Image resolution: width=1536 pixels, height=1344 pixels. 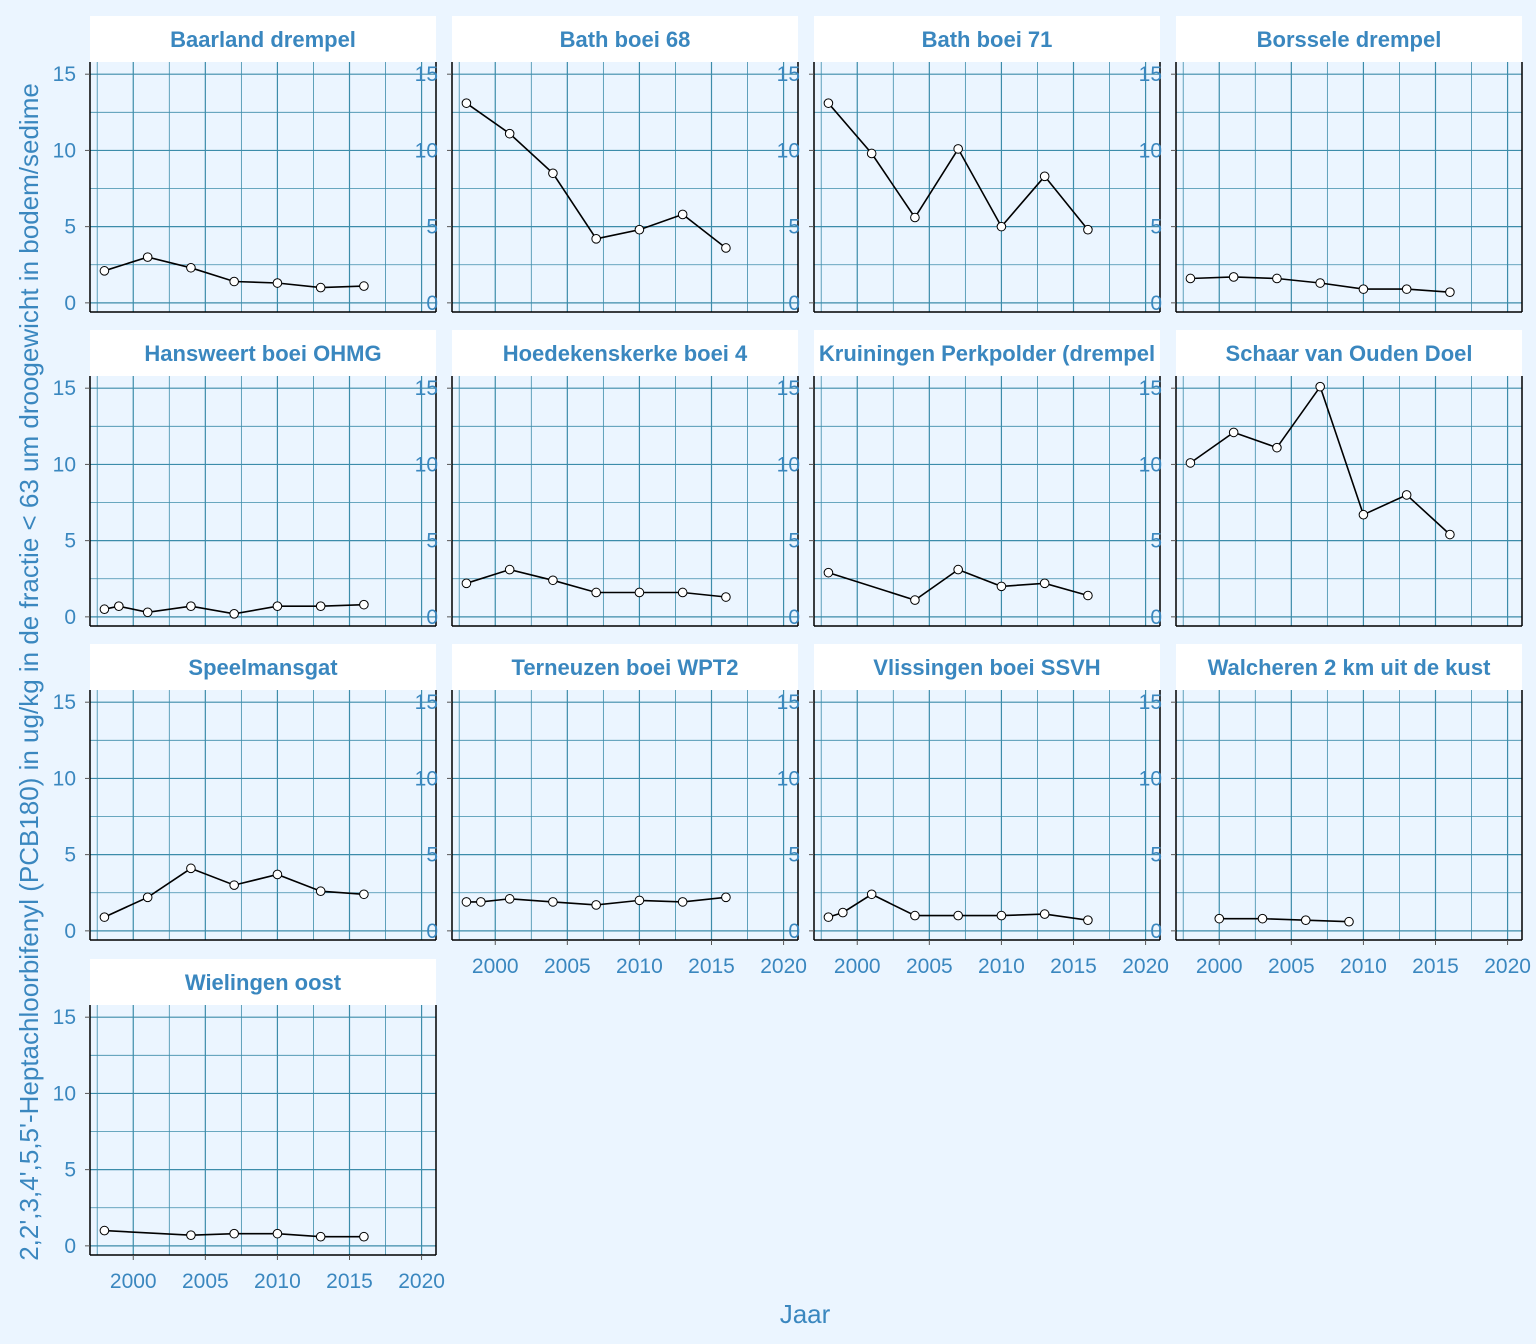 I want to click on x-tick-label: 2010, so click(x=277, y=1281).